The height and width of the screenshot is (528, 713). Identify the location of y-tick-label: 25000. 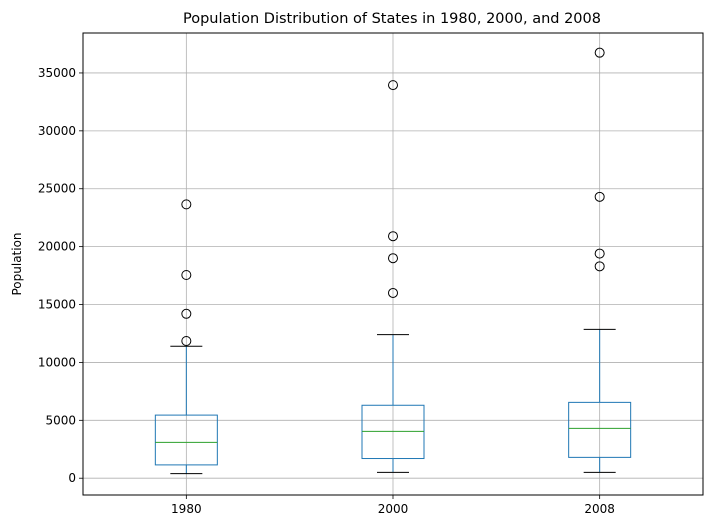
(57, 189).